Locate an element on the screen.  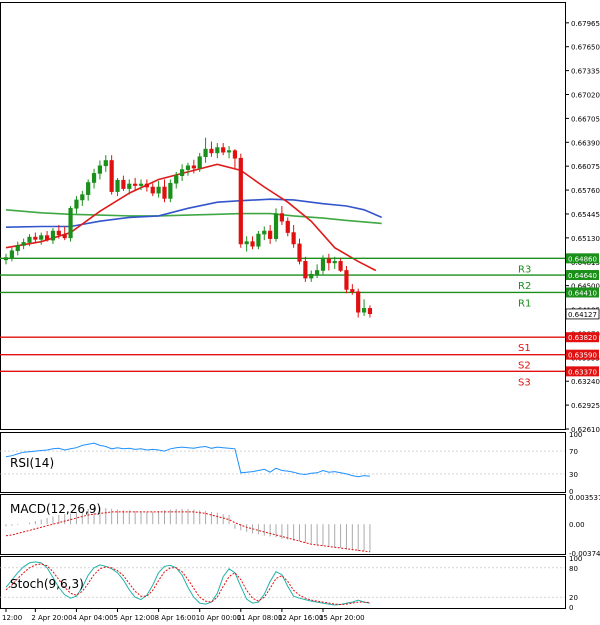
level-price-tag-s3 is located at coordinates (582, 371).